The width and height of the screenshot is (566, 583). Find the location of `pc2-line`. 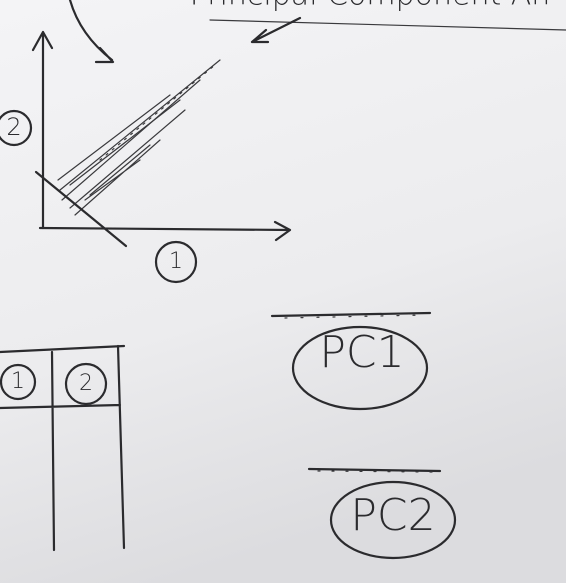

pc2-line is located at coordinates (81, 209).